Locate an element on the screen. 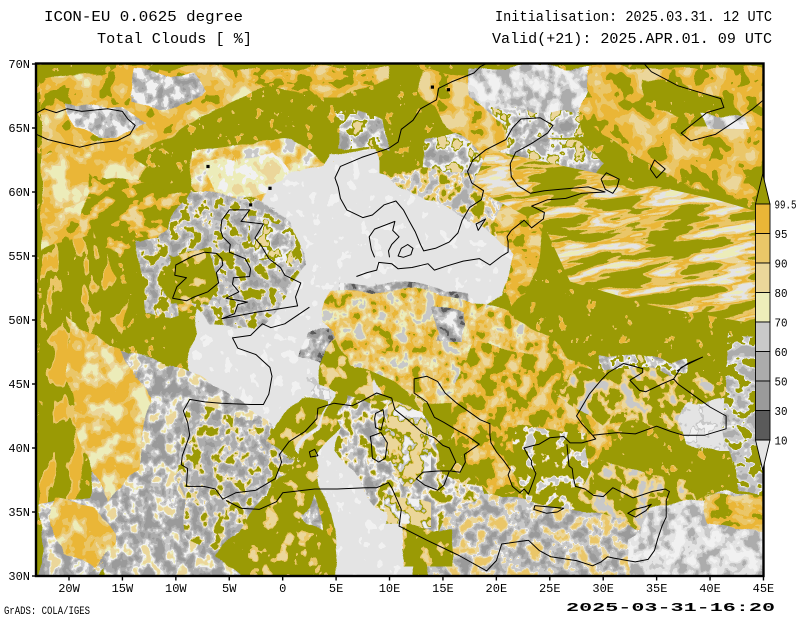  svg-text: ICON-EU 0.0625 degree is located at coordinates (143, 17).